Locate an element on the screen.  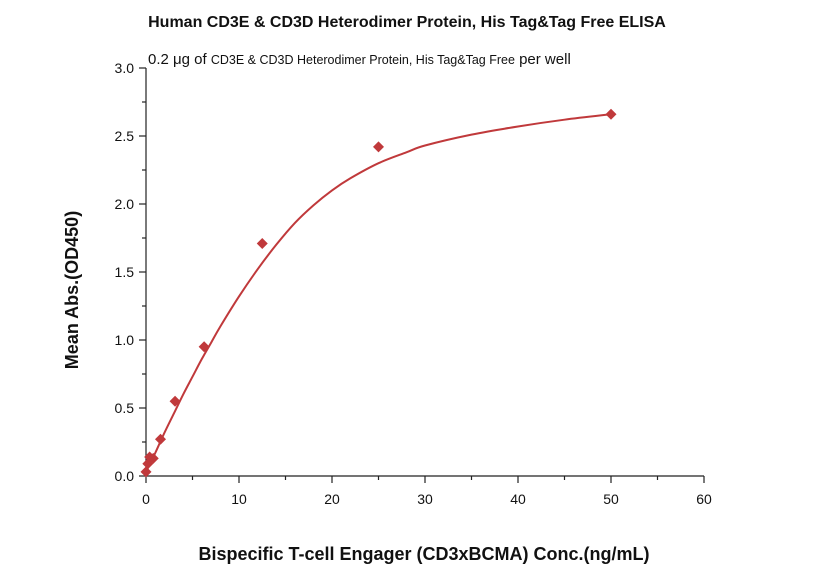
x-tick-label: 60 is located at coordinates (704, 499).